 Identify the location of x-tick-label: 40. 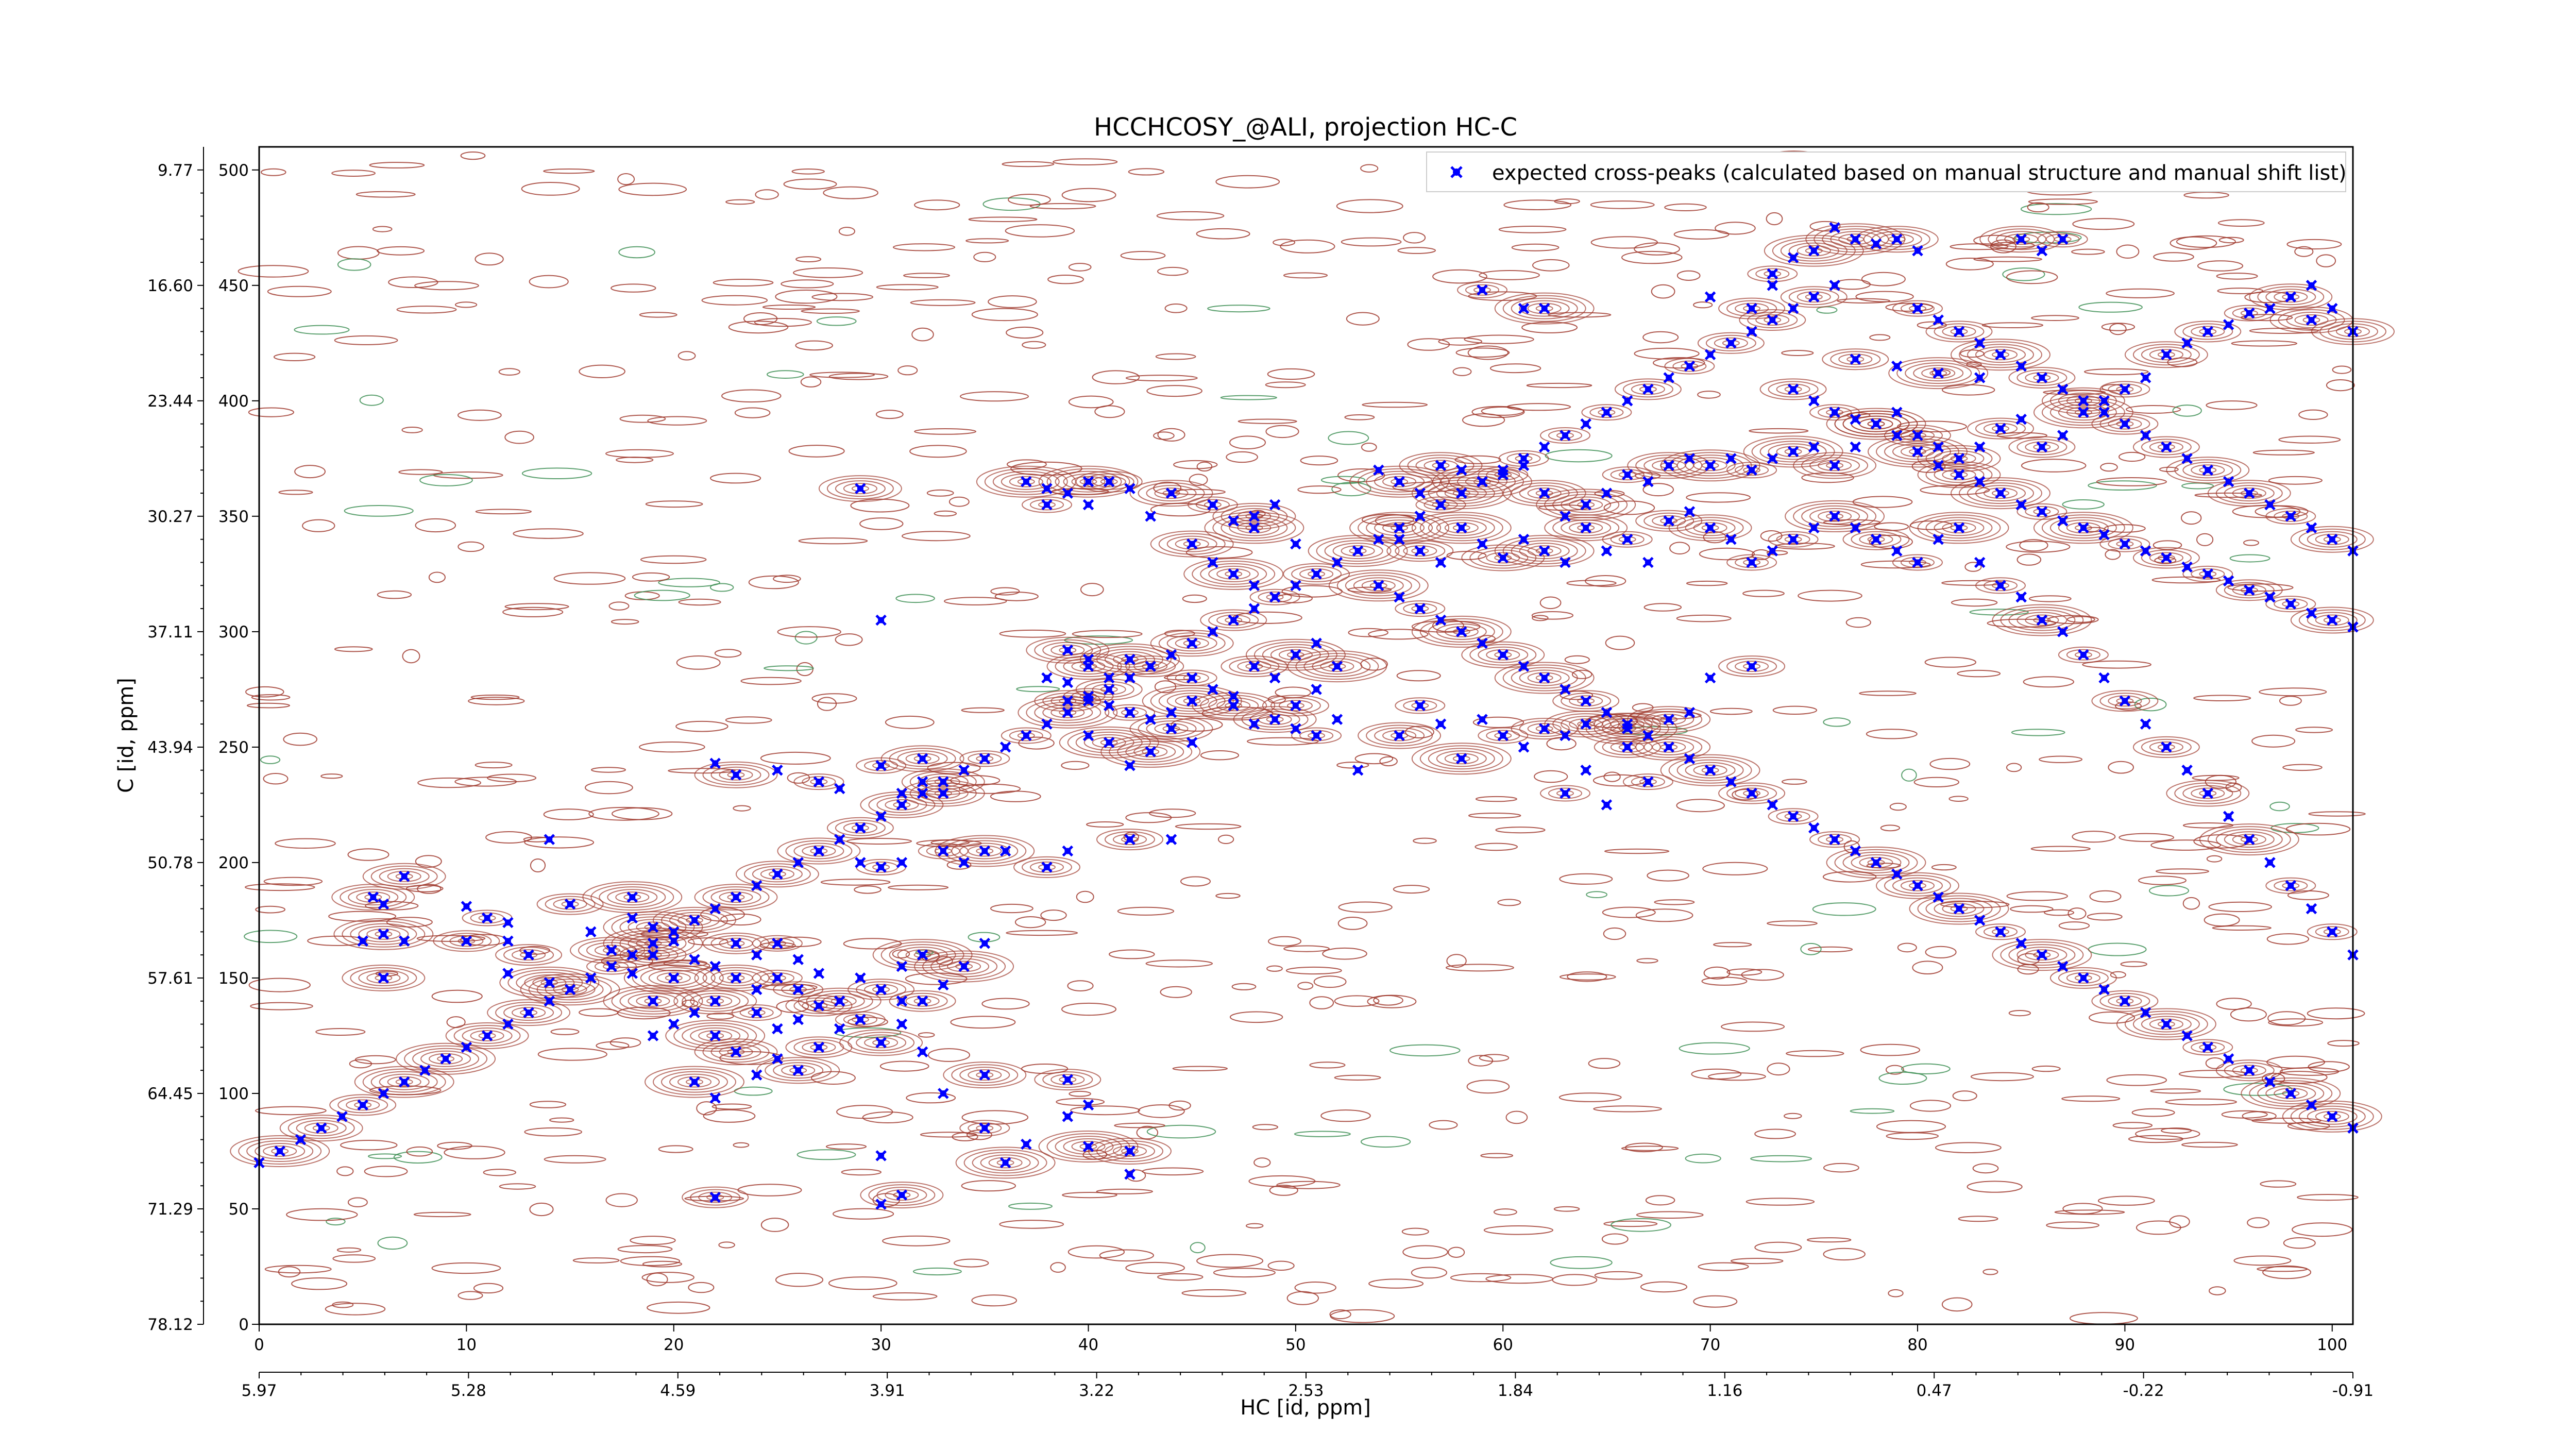
(1088, 1345).